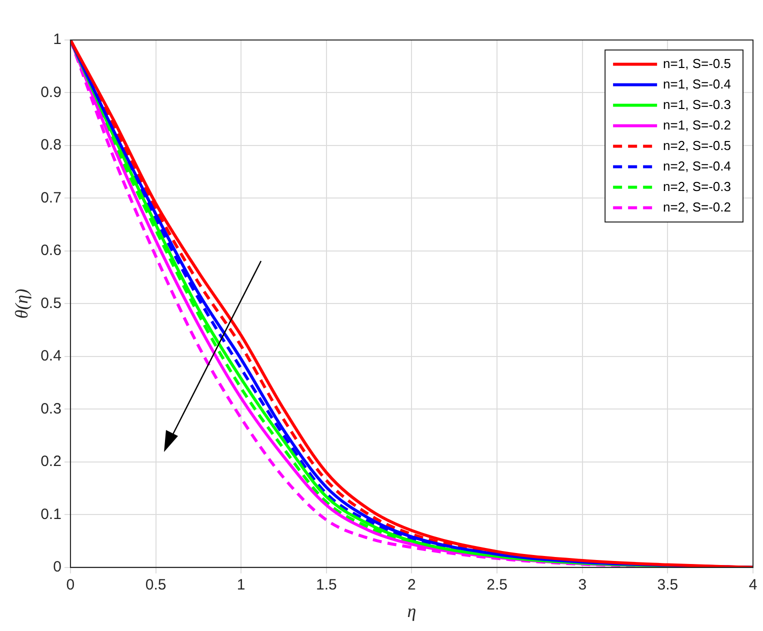  What do you see at coordinates (51, 92) in the screenshot?
I see `y-tick-label: 0.9` at bounding box center [51, 92].